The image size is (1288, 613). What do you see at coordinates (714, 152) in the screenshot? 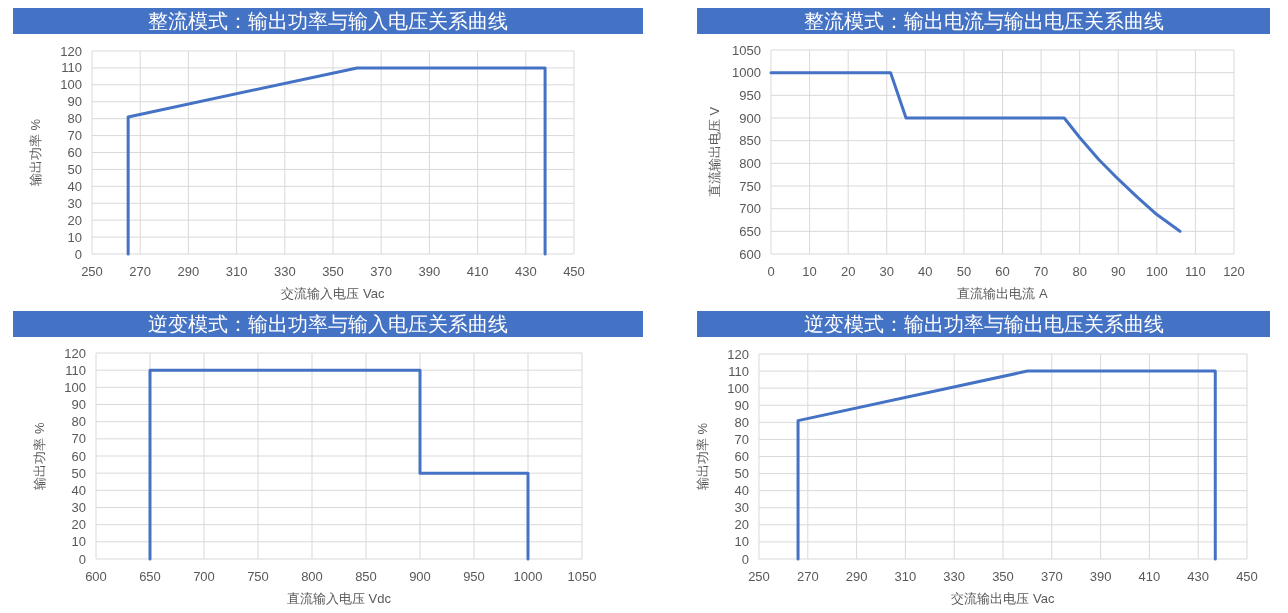
I see `y-axis-title: 直流输出电压 V` at bounding box center [714, 152].